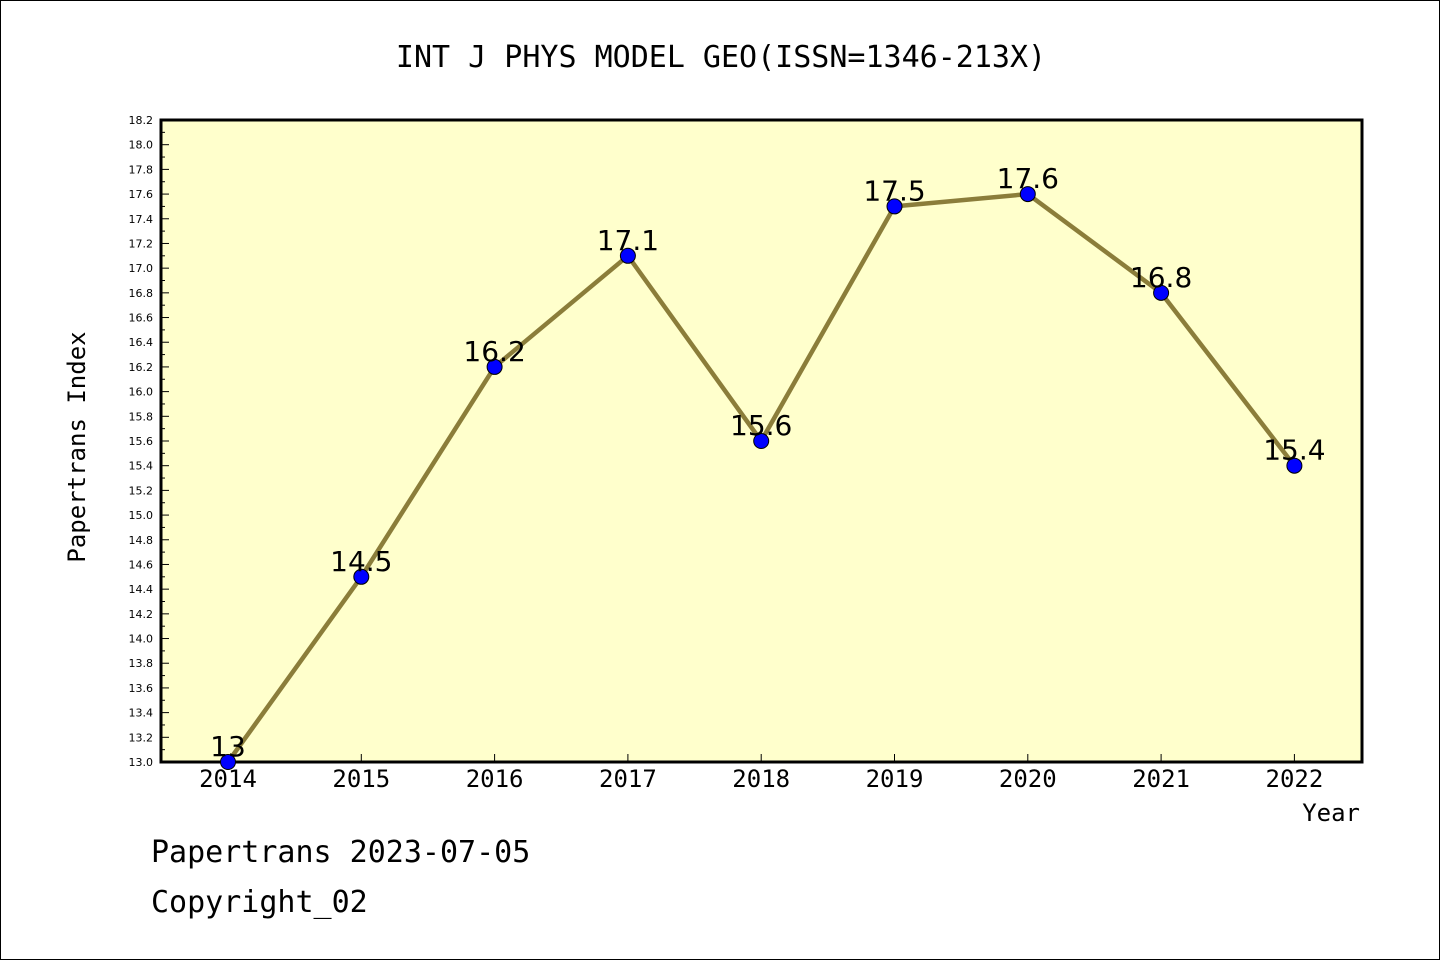 The height and width of the screenshot is (960, 1440). I want to click on data-label: 15.4, so click(1294, 450).